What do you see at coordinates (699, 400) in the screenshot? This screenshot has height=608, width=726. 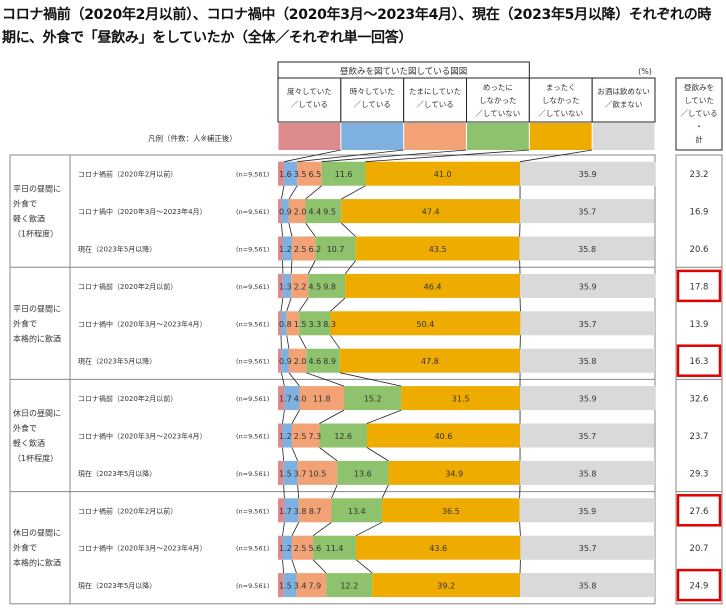 I see `total-value-label: 32.6` at bounding box center [699, 400].